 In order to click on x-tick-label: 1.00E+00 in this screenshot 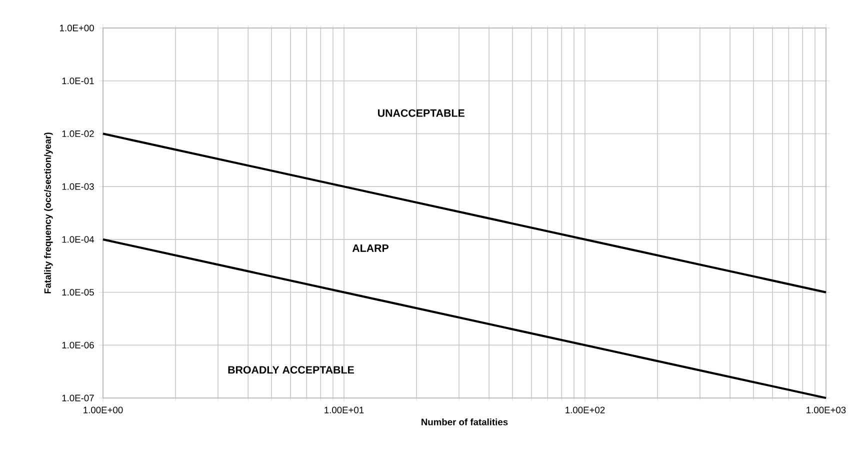, I will do `click(103, 410)`.